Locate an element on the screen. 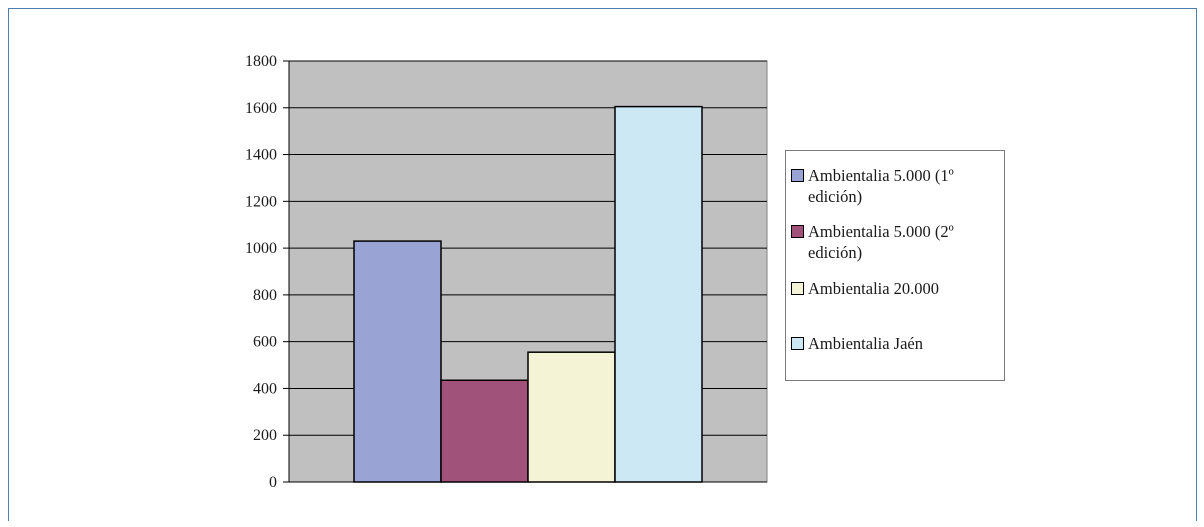 Image resolution: width=1204 pixels, height=527 pixels. y-tick-label: 1800 is located at coordinates (261, 61).